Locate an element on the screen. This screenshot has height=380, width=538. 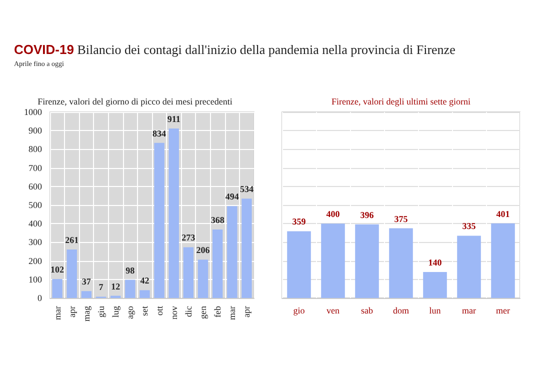
x-tick-label: mer is located at coordinates (503, 311).